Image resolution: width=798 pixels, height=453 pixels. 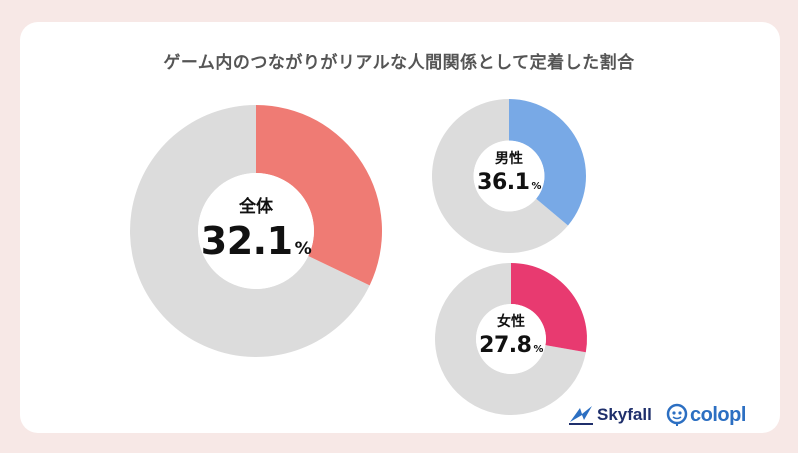 I want to click on donut-female-hole, so click(x=511, y=339).